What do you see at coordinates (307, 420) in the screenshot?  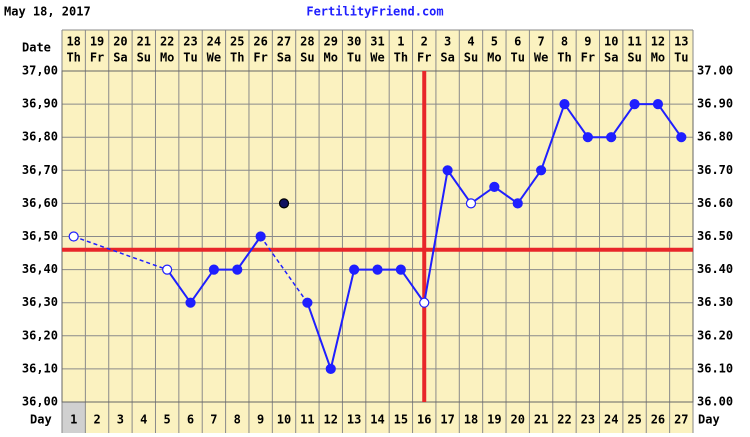 I see `day-label: 11` at bounding box center [307, 420].